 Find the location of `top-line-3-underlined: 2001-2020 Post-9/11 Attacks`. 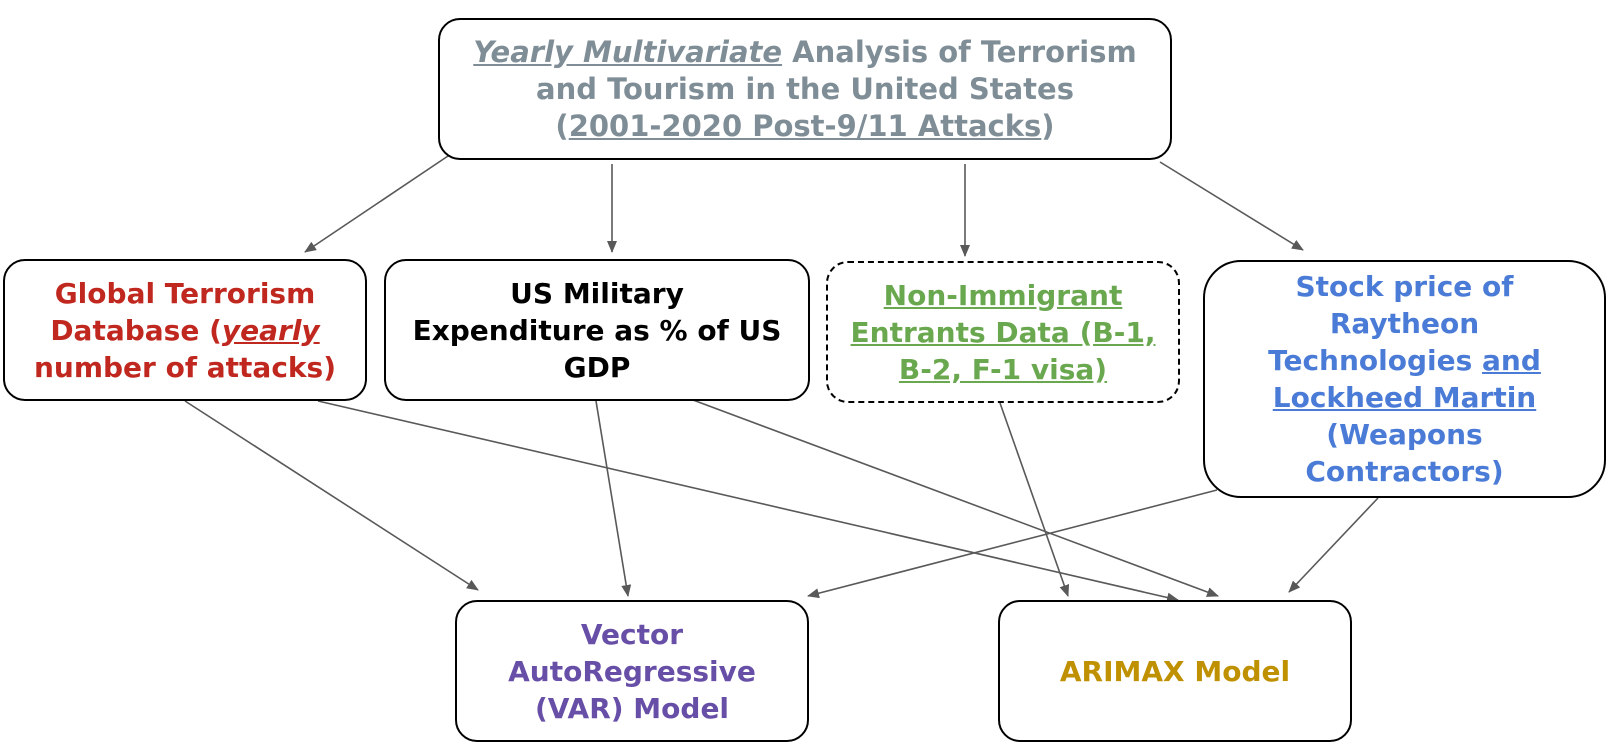

top-line-3-underlined: 2001-2020 Post-9/11 Attacks is located at coordinates (805, 125).